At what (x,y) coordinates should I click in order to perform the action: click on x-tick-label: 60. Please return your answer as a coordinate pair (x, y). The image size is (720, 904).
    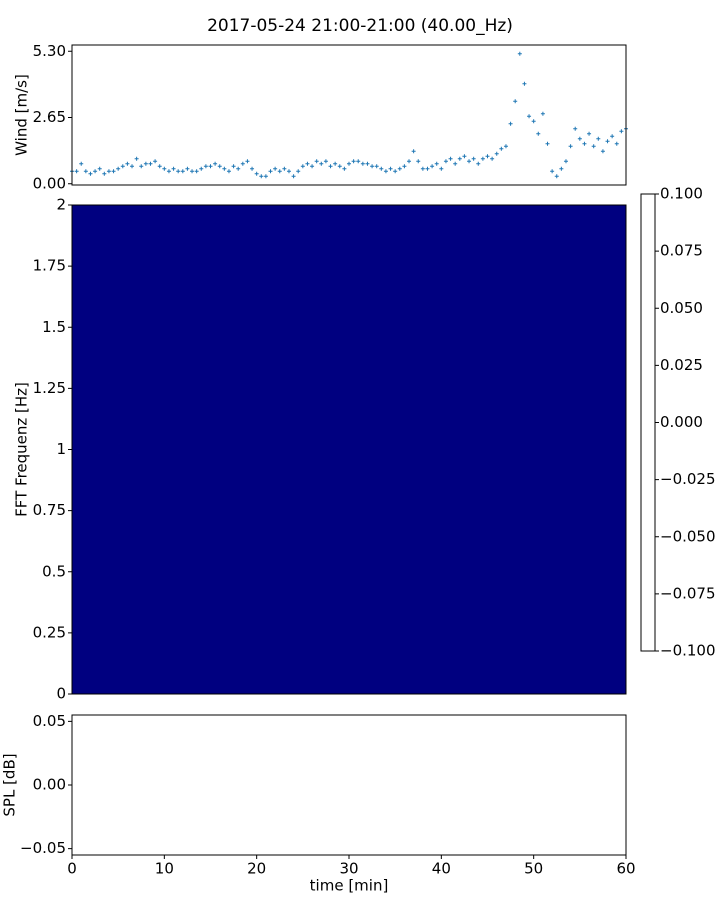
    Looking at the image, I should click on (625, 869).